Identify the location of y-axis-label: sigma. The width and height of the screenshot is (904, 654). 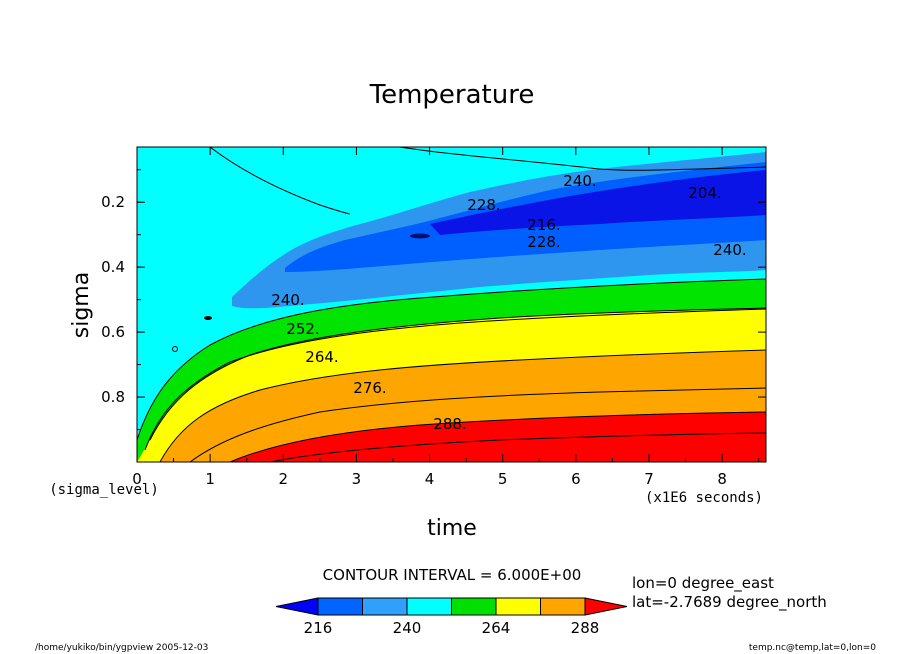
(81, 305).